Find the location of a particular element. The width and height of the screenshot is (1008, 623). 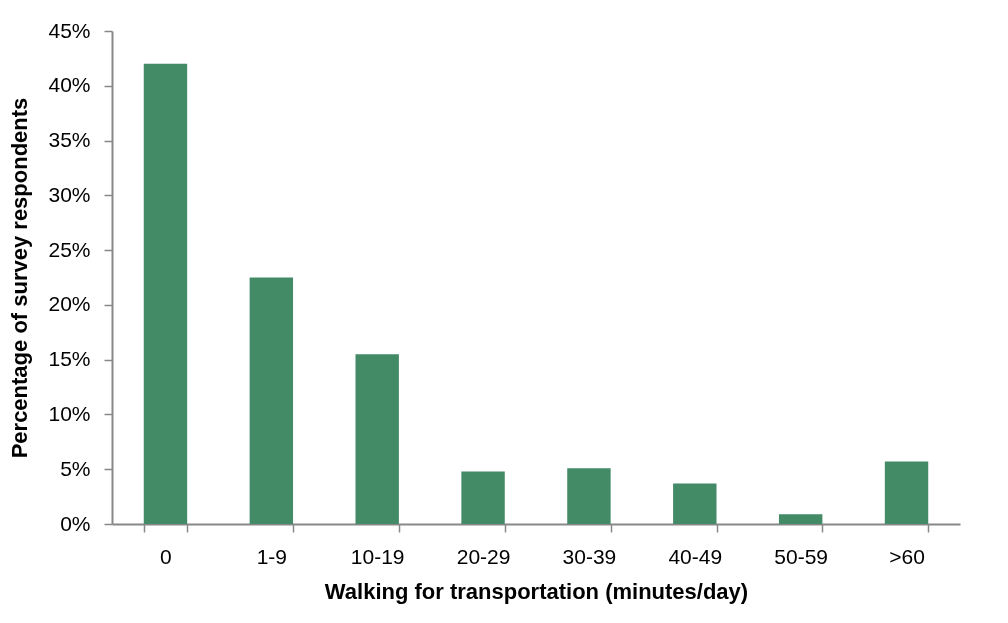

y-axis-title: Percentage of survey respondents is located at coordinates (20, 278).